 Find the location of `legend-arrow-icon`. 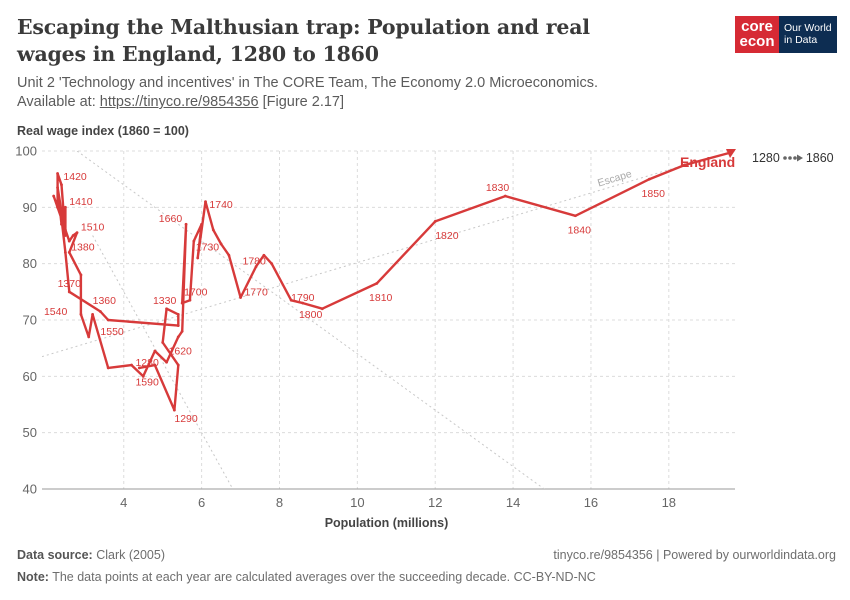

legend-arrow-icon is located at coordinates (793, 158).